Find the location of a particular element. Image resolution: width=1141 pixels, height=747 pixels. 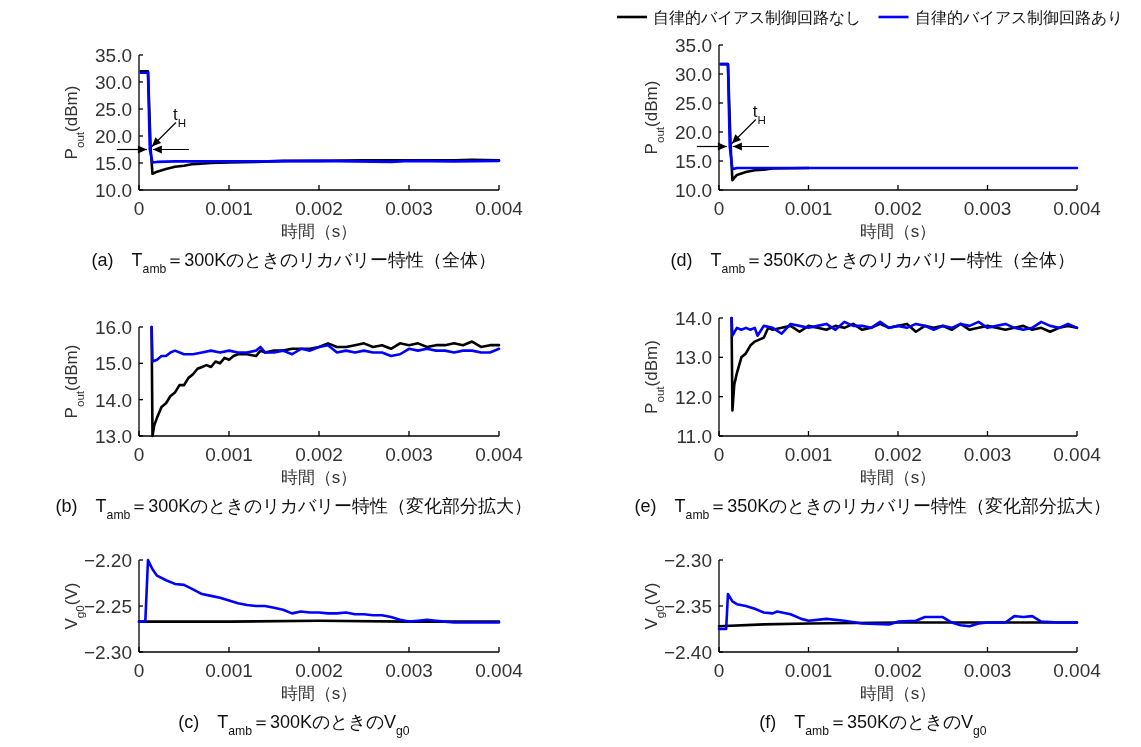

text: (a) T$_{amb}$＝300Kのときのリカバリー特性（全体） is located at coordinates (294, 263).